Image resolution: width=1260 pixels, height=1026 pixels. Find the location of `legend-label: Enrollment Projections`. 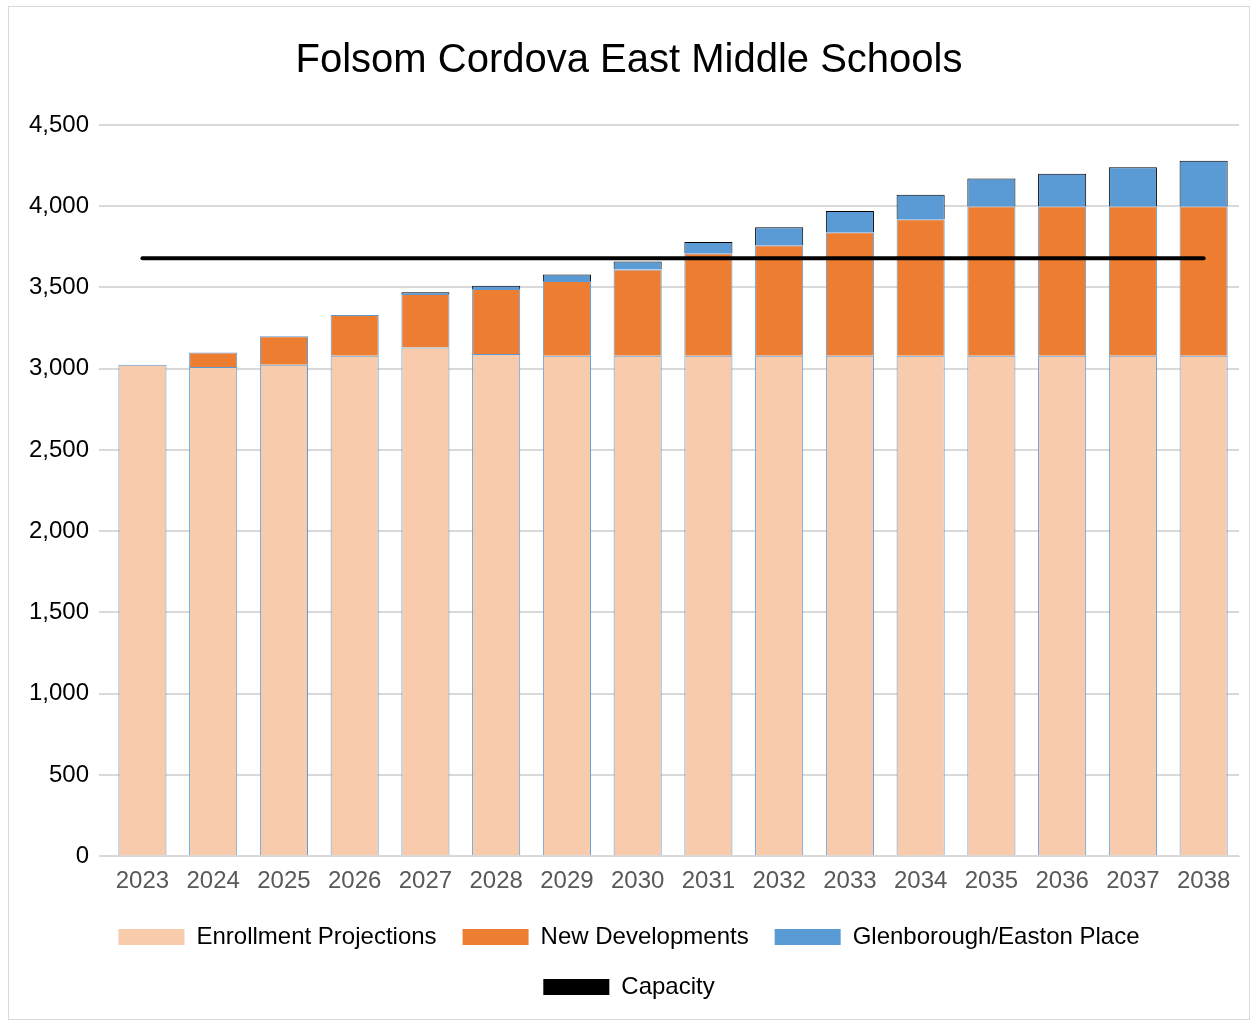

legend-label: Enrollment Projections is located at coordinates (316, 935).